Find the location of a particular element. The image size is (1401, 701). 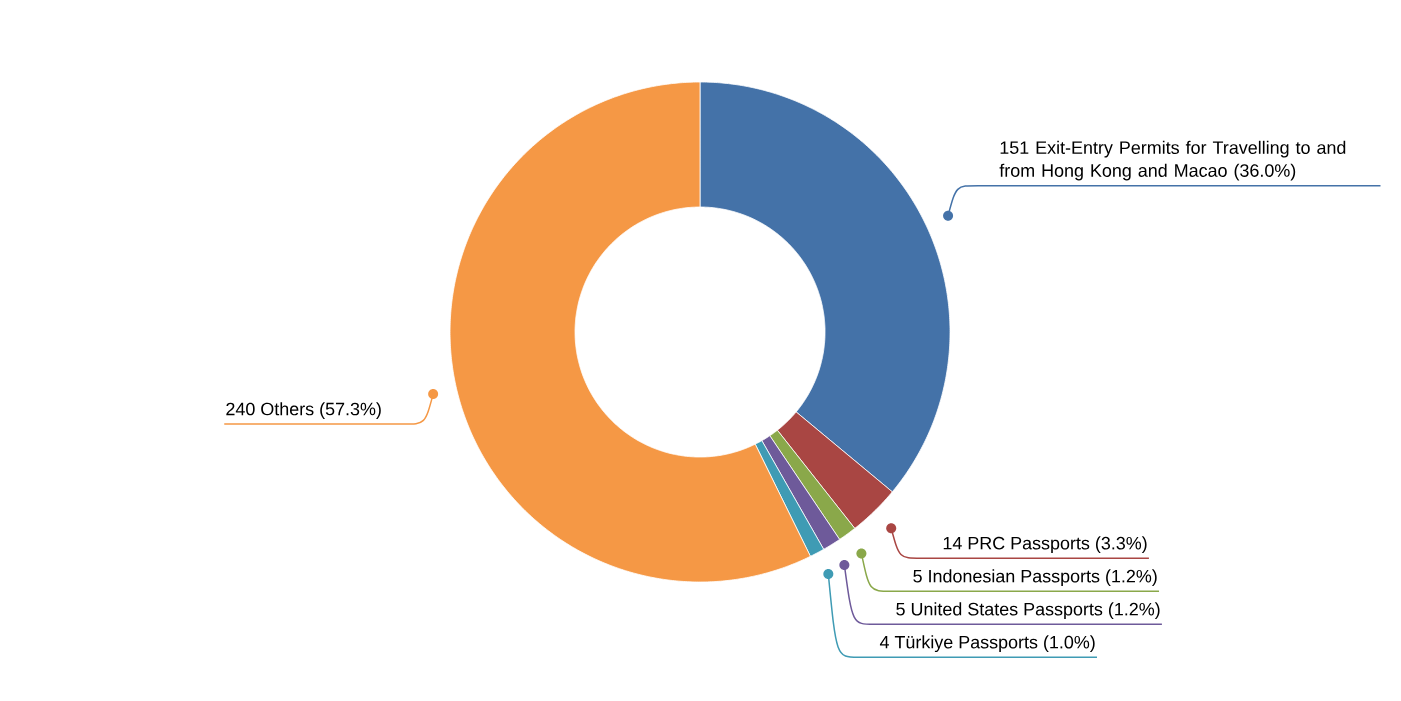

slice-label: 5 Indonesian Passports (1.2%) is located at coordinates (1035, 578).